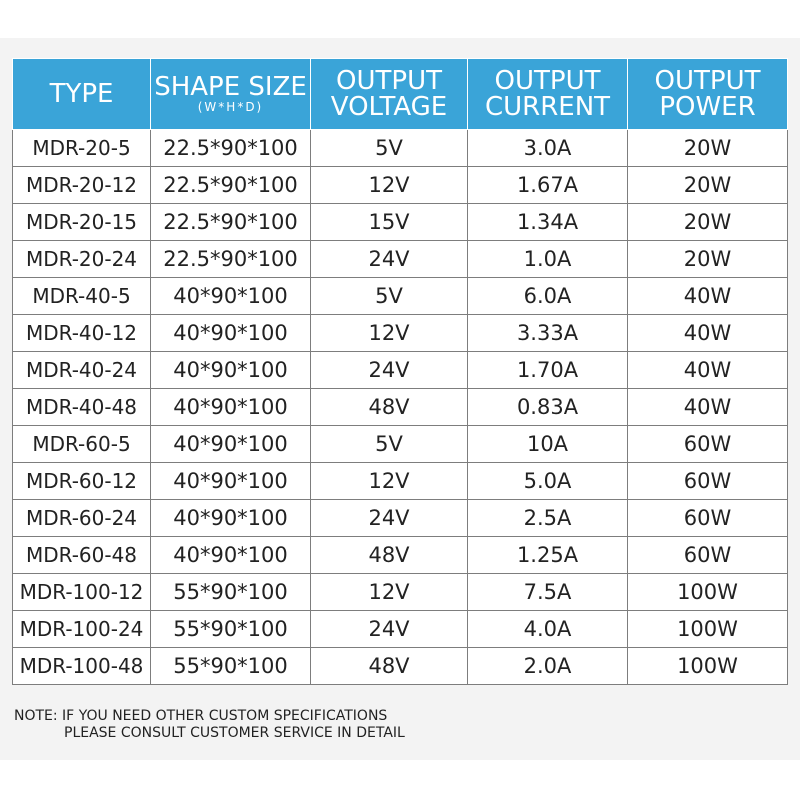 The width and height of the screenshot is (800, 800). I want to click on table-row: MDR-20-15 22.5*90*100 15V 1.34A 20W, so click(400, 222).